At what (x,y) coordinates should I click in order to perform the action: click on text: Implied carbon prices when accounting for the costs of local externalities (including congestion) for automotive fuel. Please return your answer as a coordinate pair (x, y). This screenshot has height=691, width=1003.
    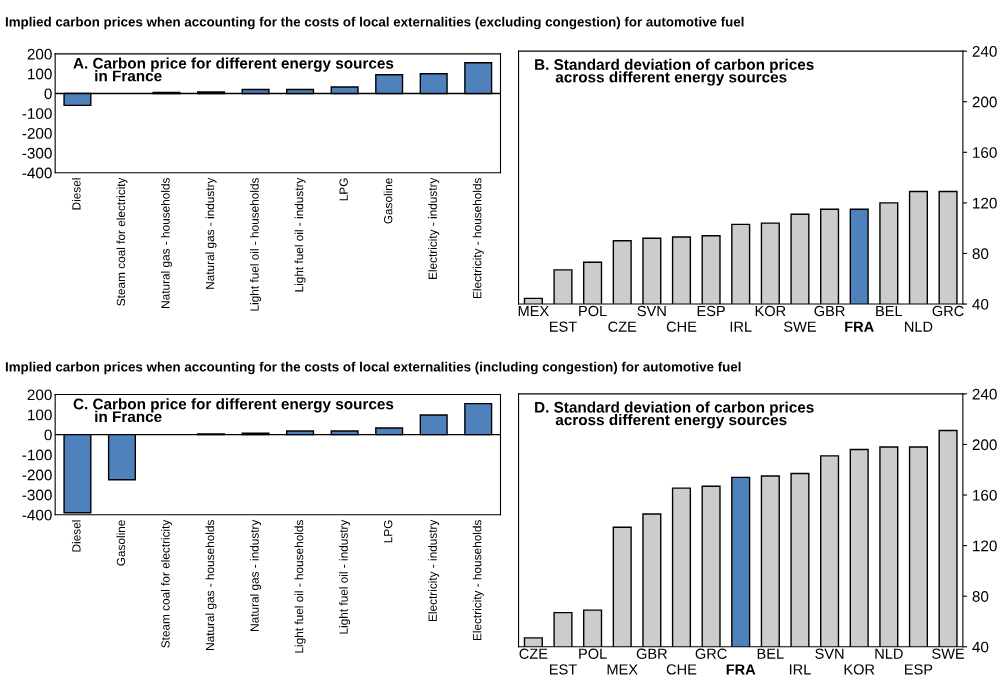
    Looking at the image, I should click on (373, 368).